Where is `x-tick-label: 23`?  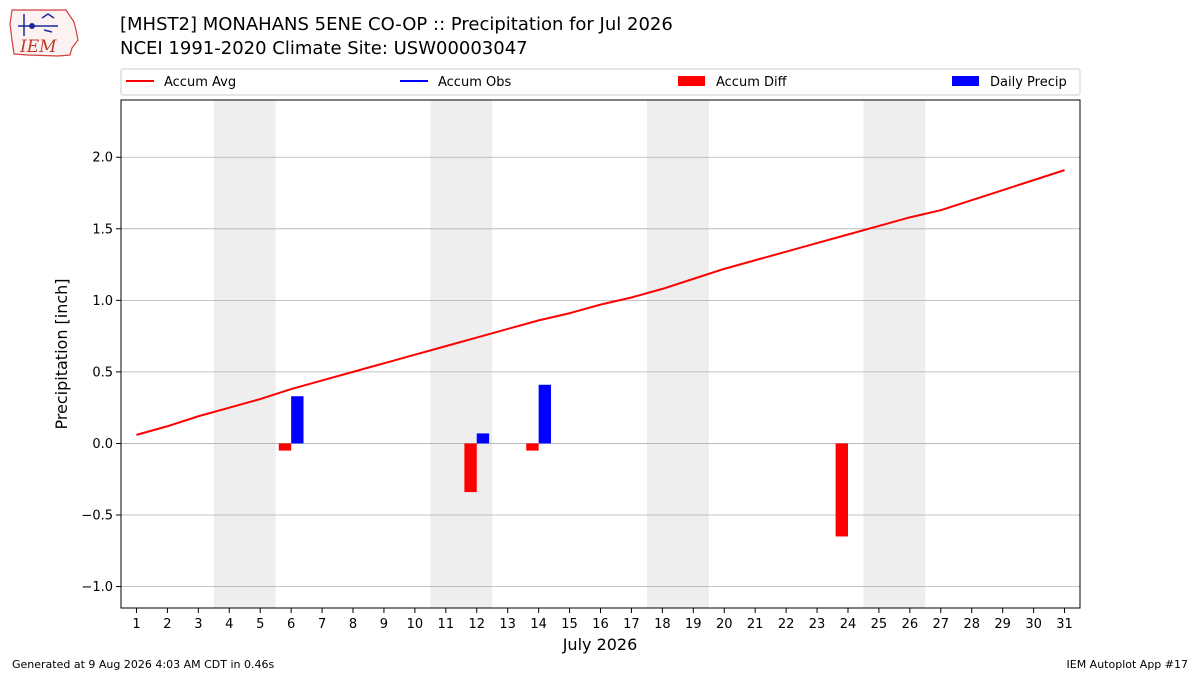
x-tick-label: 23 is located at coordinates (817, 624).